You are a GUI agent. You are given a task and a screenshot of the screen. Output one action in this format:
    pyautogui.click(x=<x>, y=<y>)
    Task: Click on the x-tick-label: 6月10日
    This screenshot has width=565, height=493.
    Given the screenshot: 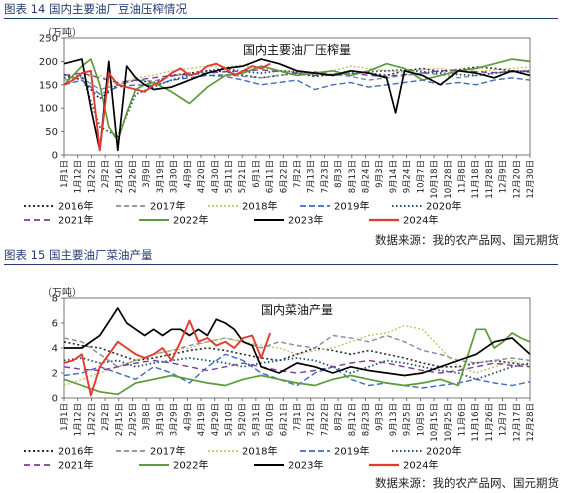 What is the action you would take?
    pyautogui.click(x=271, y=419)
    